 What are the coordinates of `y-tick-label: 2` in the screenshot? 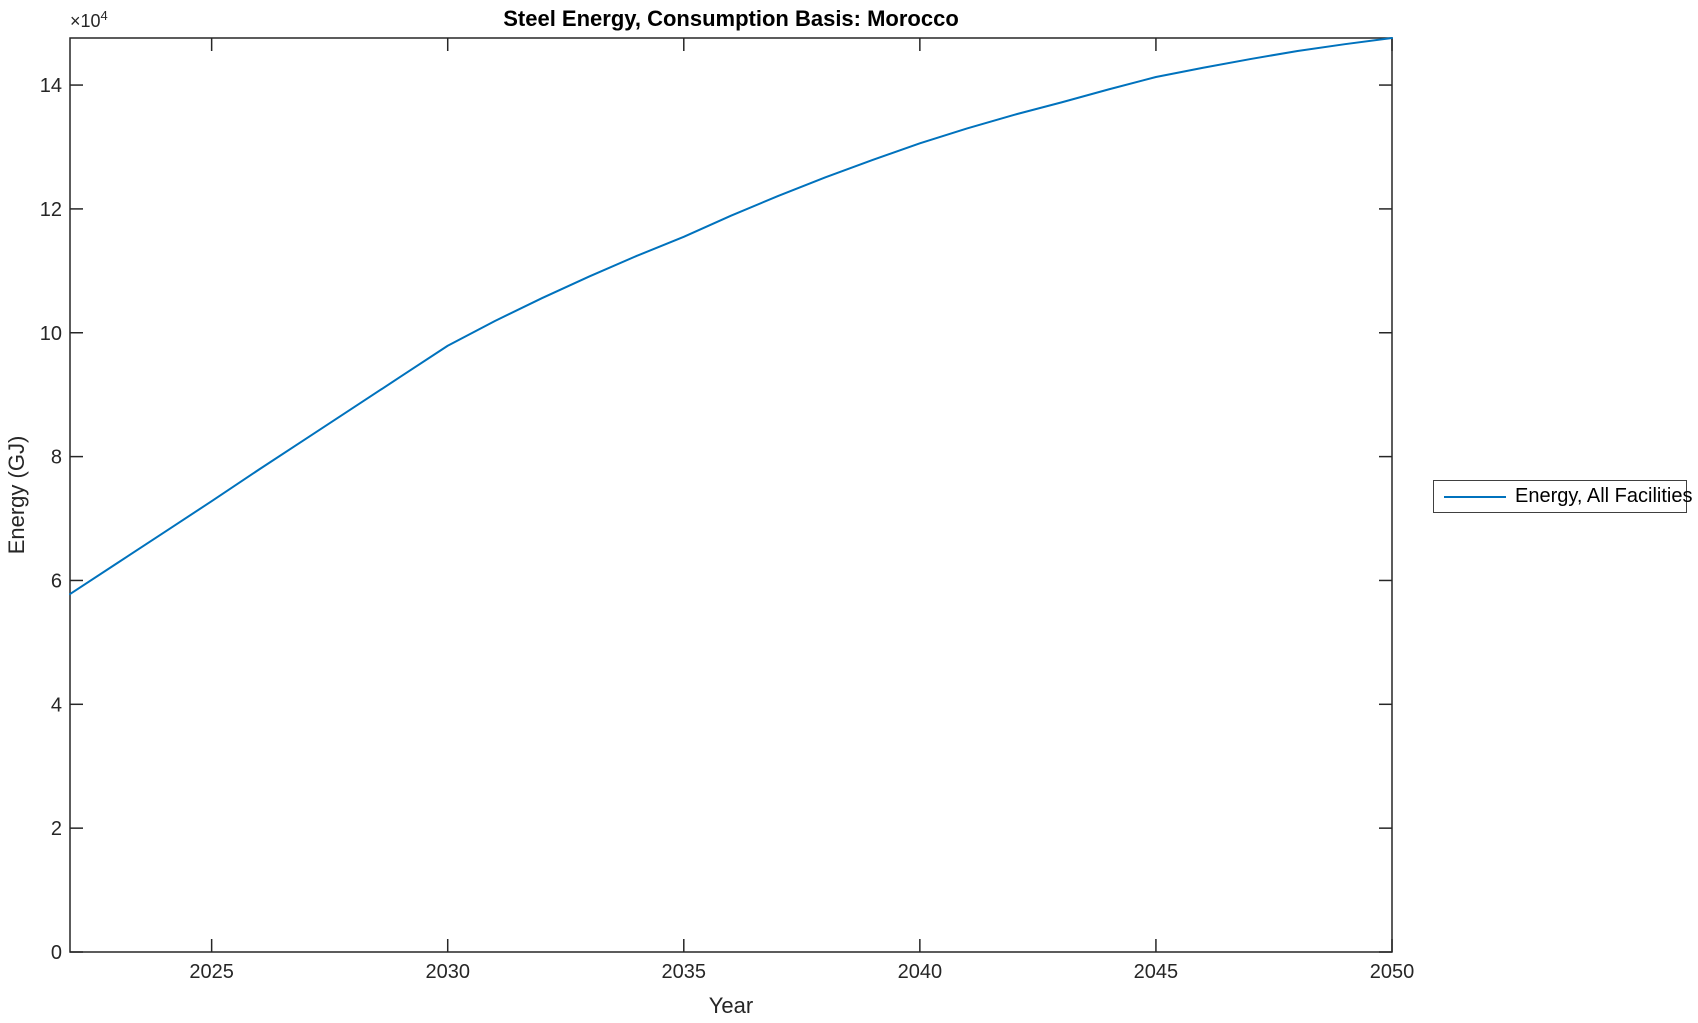 It's located at (56, 829).